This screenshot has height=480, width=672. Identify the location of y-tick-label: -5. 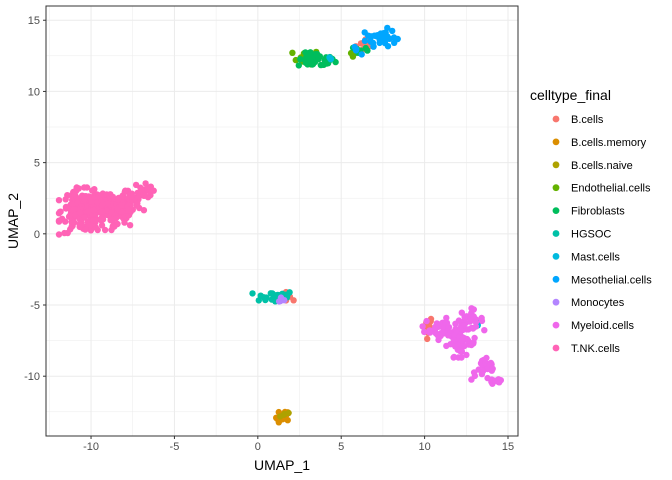
(35, 306).